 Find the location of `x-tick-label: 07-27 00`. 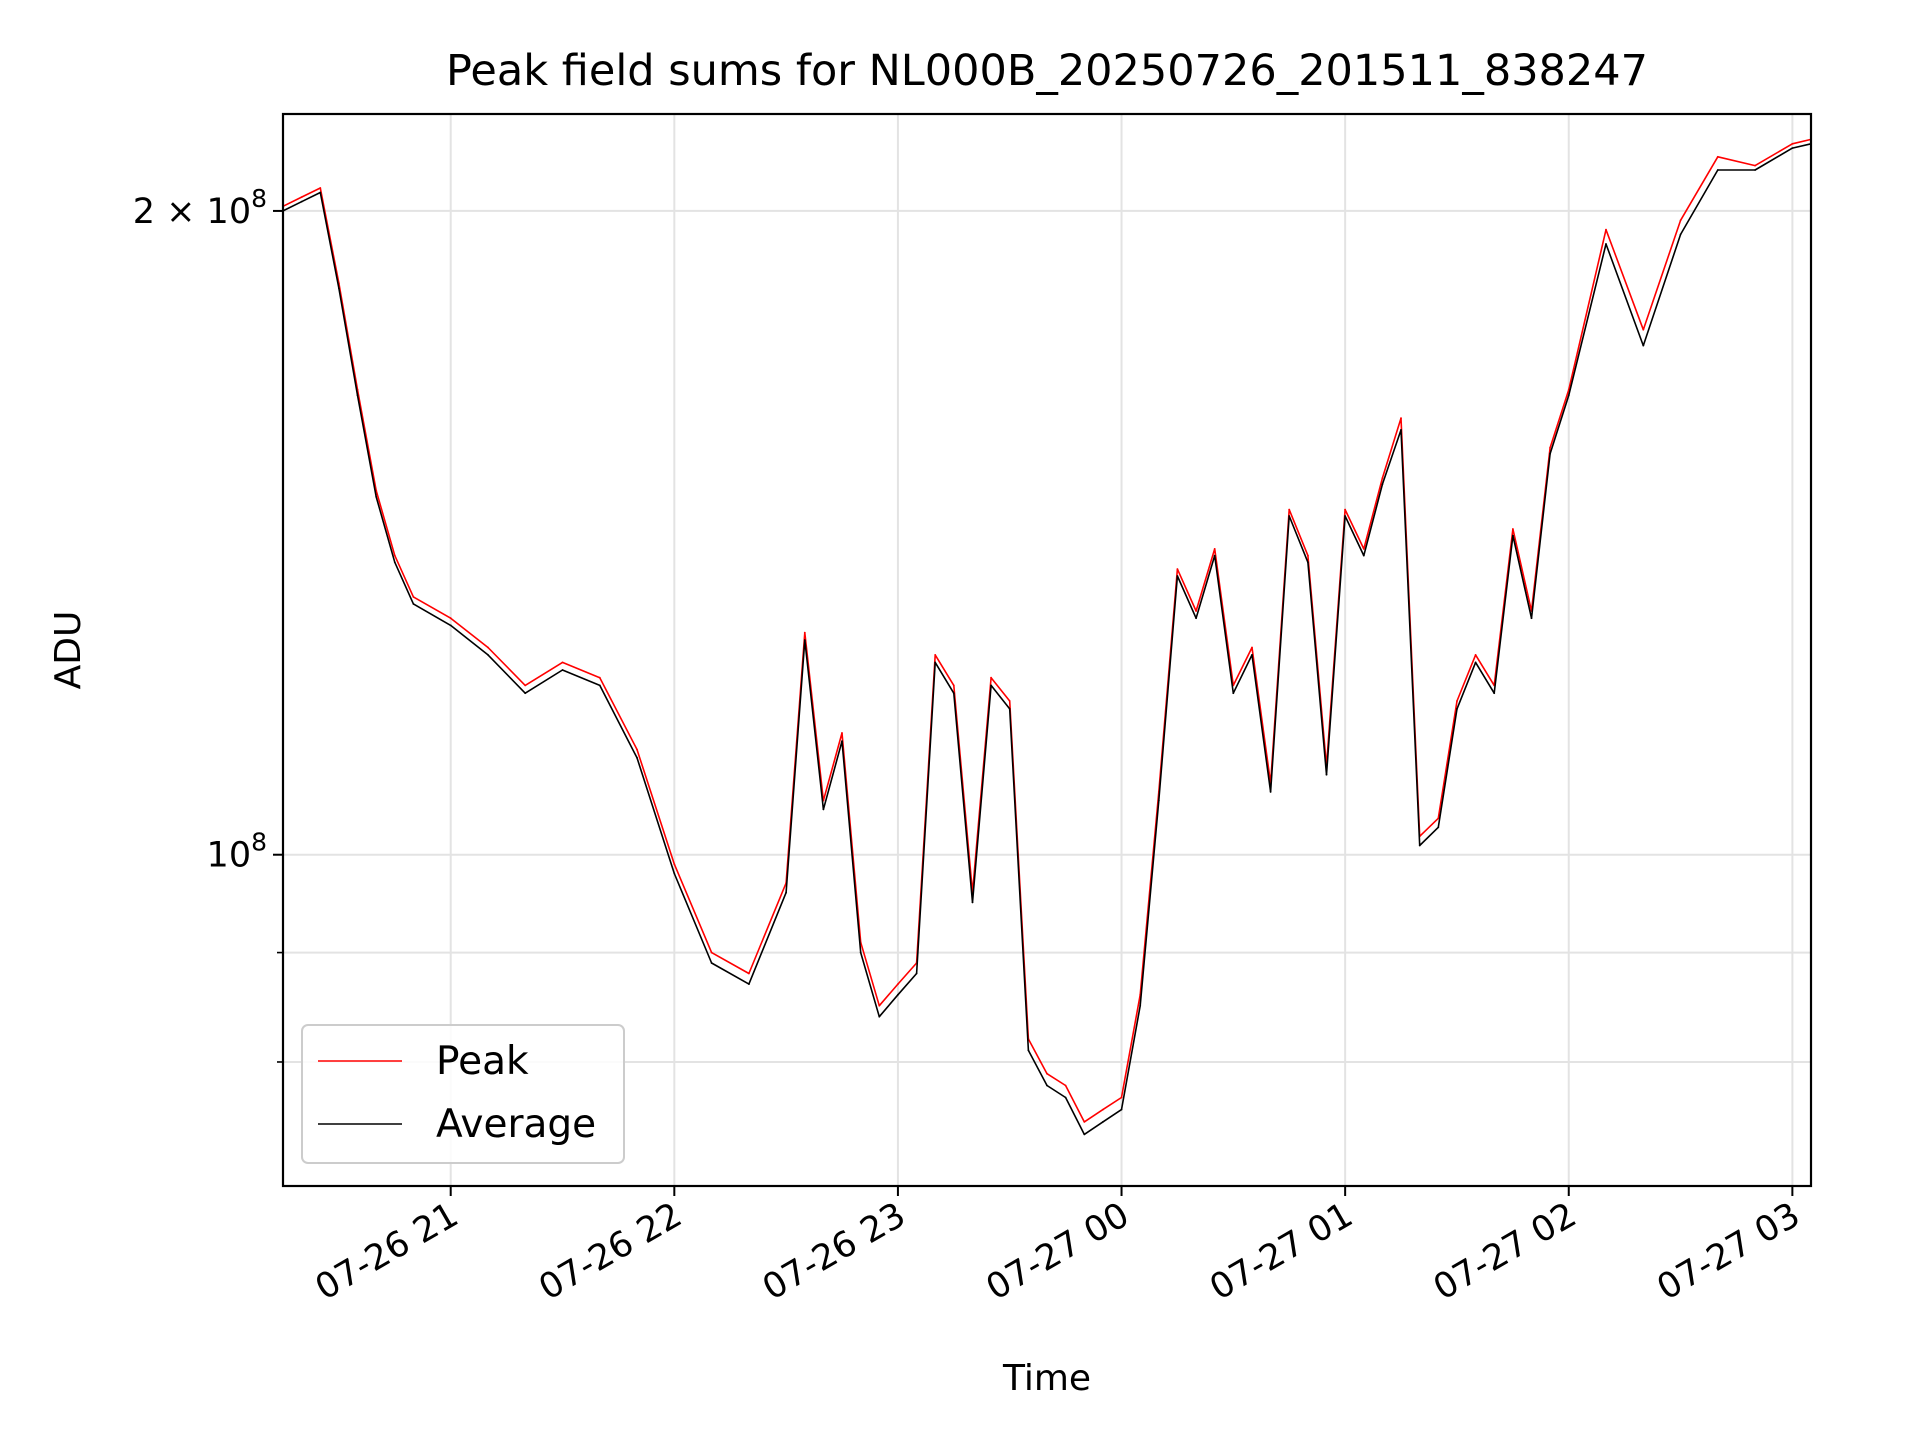

x-tick-label: 07-27 00 is located at coordinates (1058, 1251).